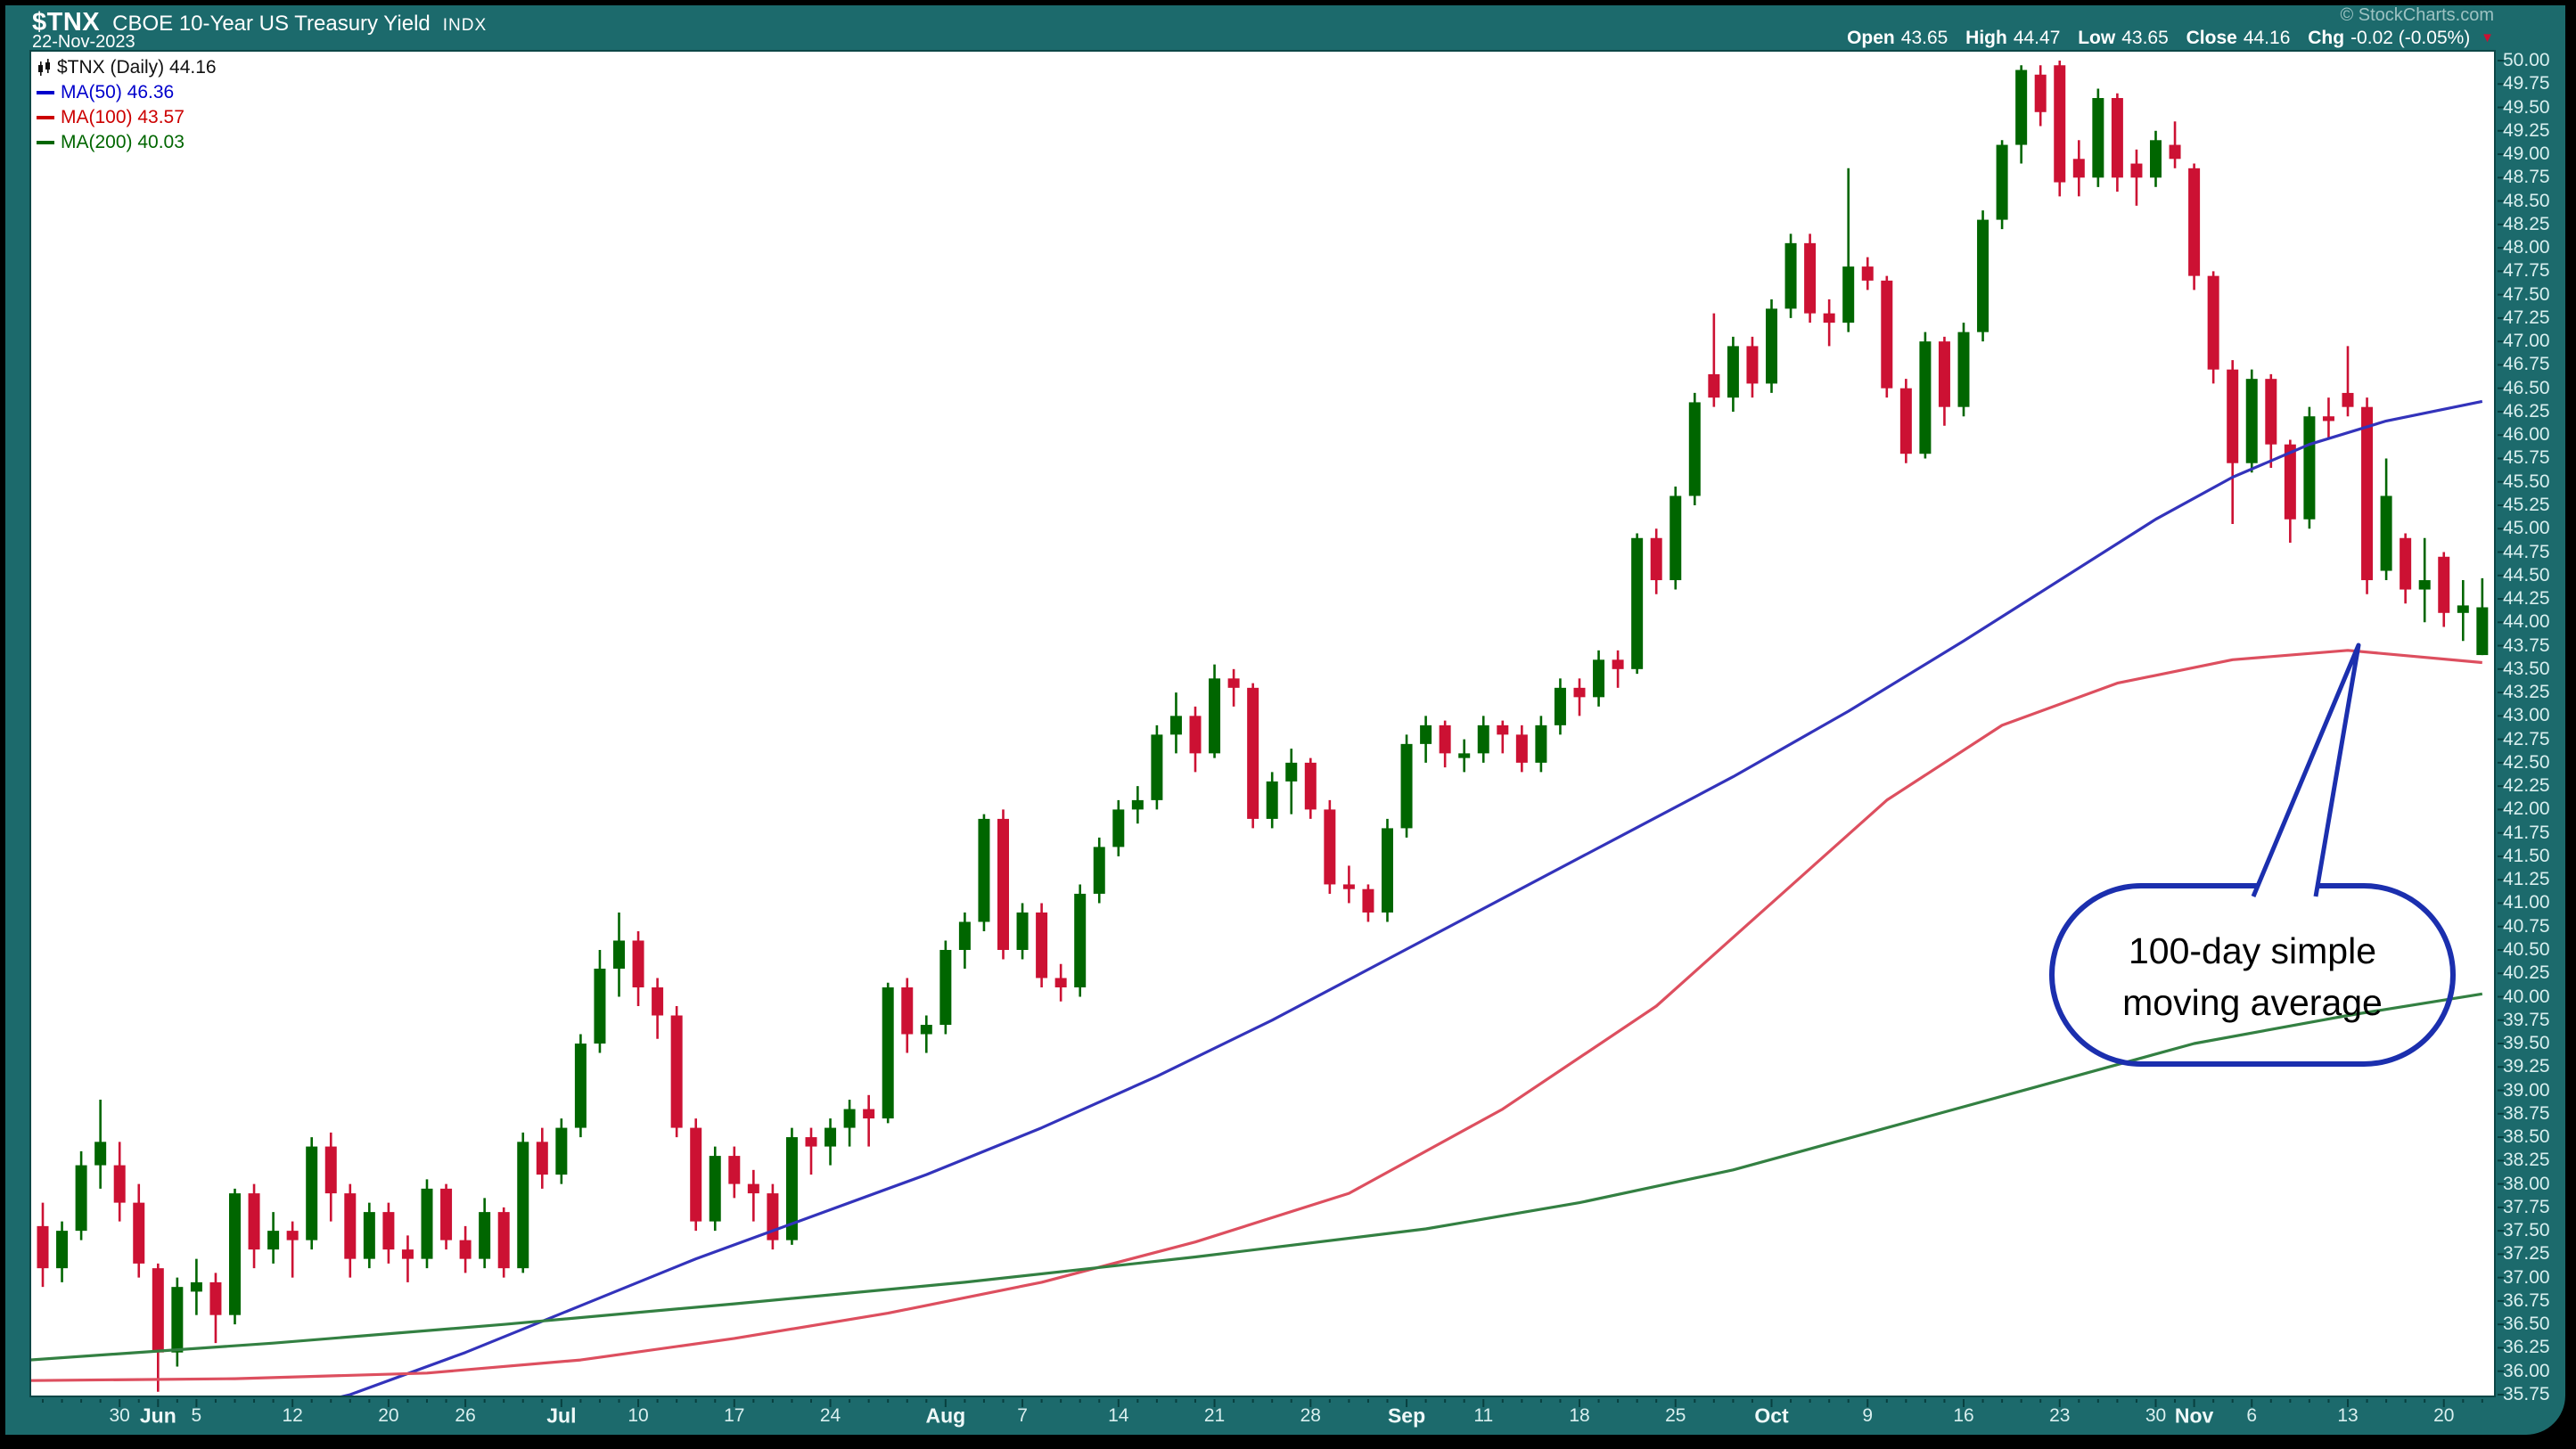 This screenshot has height=1449, width=2576. Describe the element at coordinates (66, 22) in the screenshot. I see `symbol-label: $TNX` at that location.